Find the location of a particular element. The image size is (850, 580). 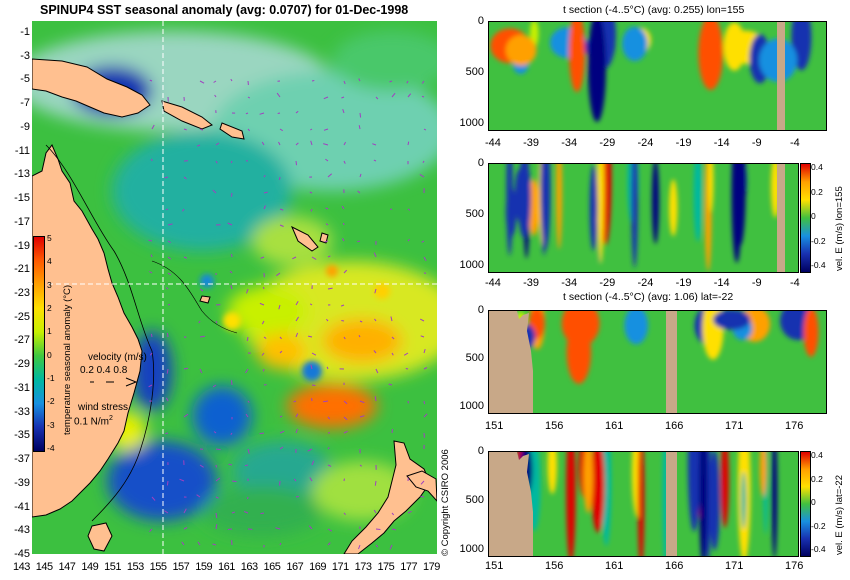

section-coast-mask is located at coordinates (511, 504).